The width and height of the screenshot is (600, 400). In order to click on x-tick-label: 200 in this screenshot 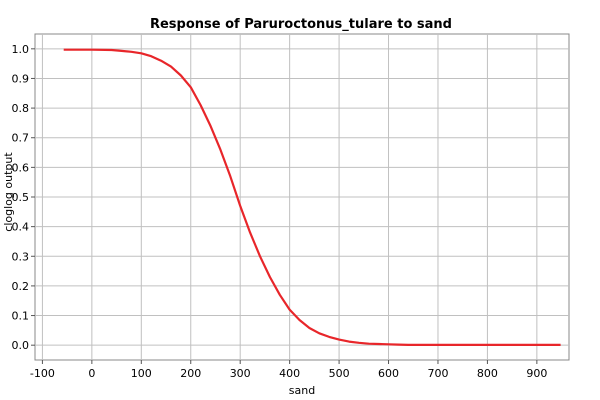, I will do `click(190, 373)`.